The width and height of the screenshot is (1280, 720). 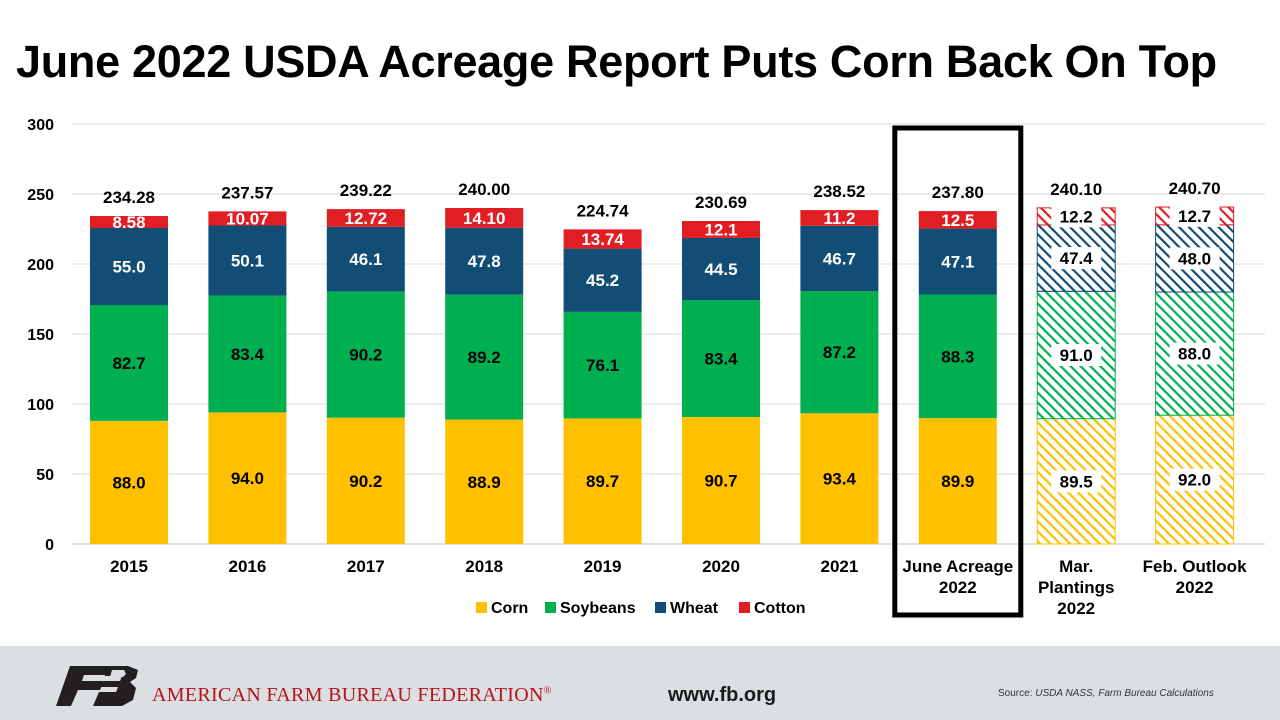 I want to click on data-label-soybeans: 88.0, so click(x=1194, y=354).